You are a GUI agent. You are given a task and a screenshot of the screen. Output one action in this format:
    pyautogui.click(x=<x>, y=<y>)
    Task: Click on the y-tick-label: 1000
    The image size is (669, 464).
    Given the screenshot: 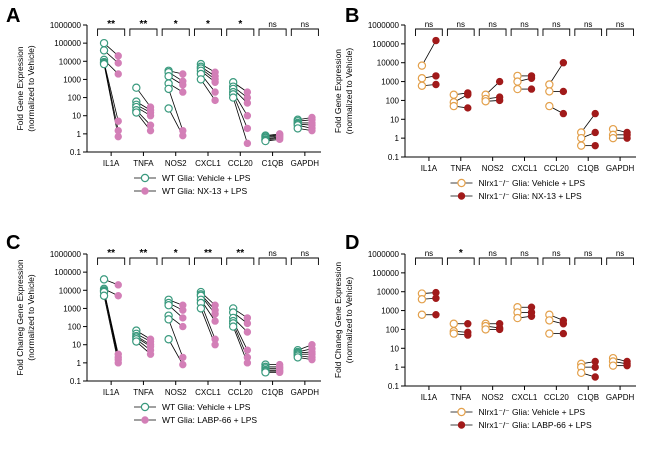 What is the action you would take?
    pyautogui.click(x=390, y=311)
    